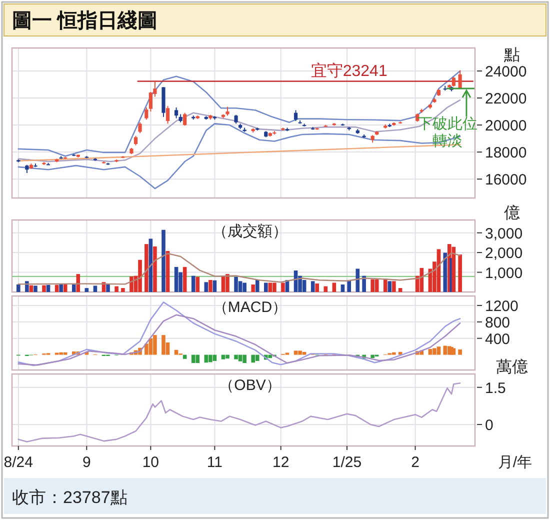  What do you see at coordinates (250, 307) in the screenshot?
I see `chart-title: （MACD）` at bounding box center [250, 307].